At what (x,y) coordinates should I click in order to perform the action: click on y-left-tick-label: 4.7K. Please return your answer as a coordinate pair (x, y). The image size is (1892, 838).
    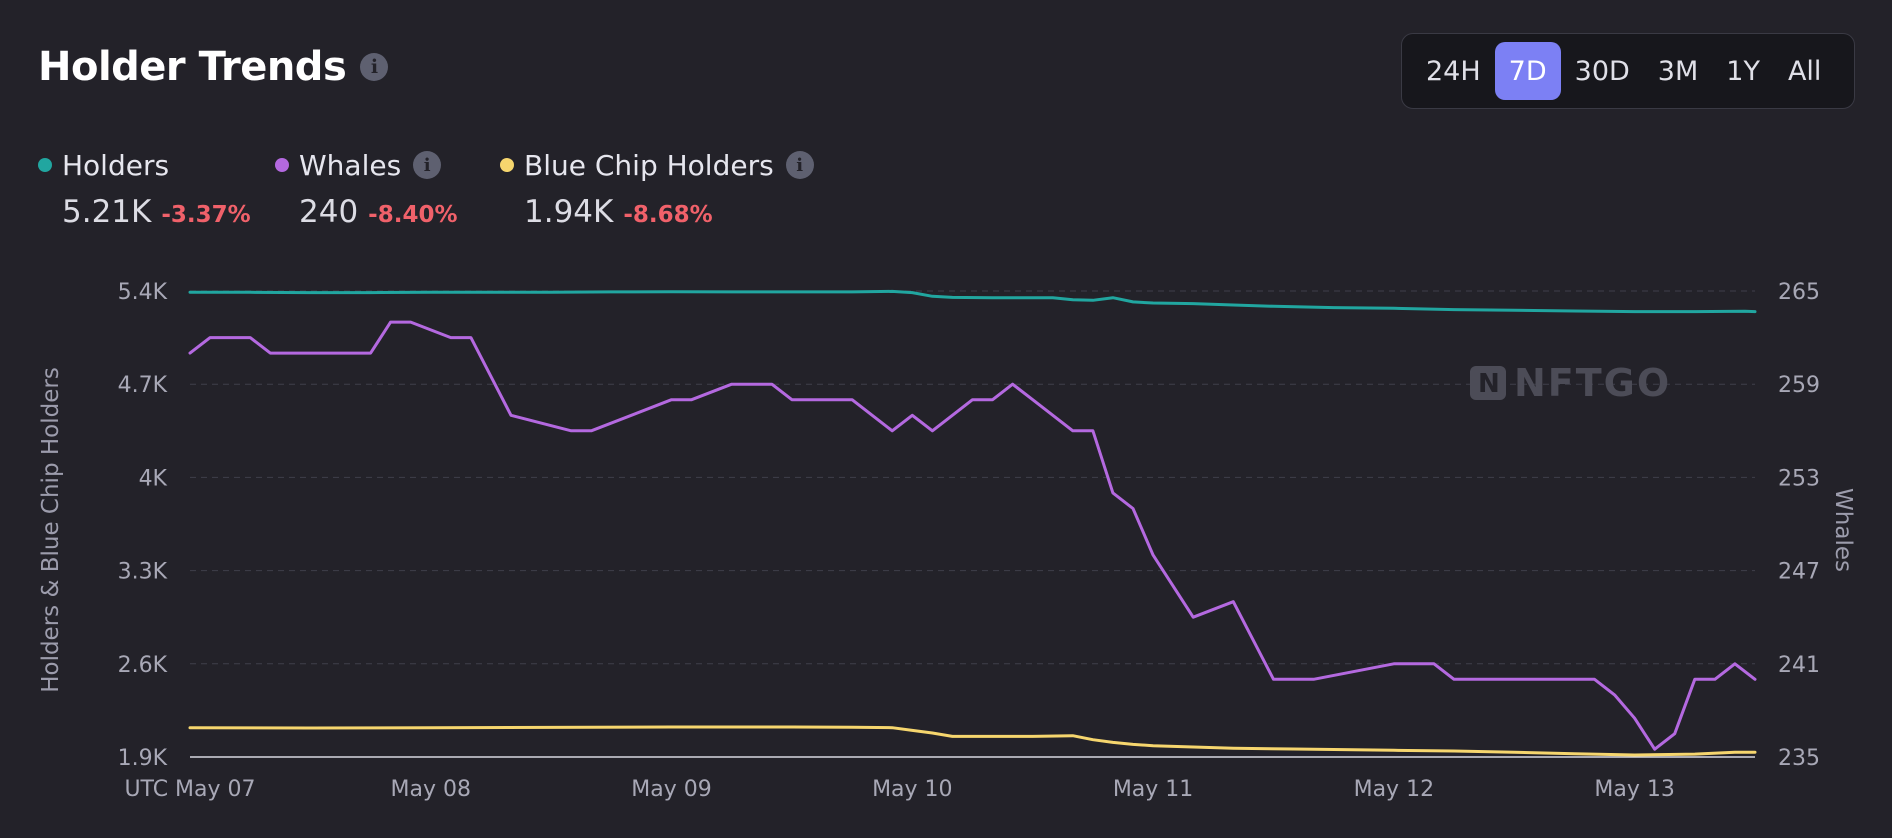
    Looking at the image, I should click on (143, 385).